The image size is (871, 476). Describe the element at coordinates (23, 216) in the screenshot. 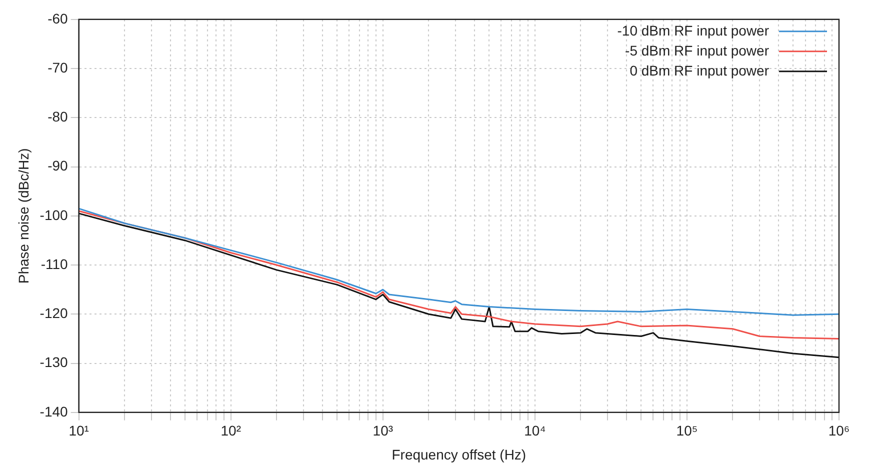

I see `y-axis-title: Phase noise (dBc/Hz)` at that location.